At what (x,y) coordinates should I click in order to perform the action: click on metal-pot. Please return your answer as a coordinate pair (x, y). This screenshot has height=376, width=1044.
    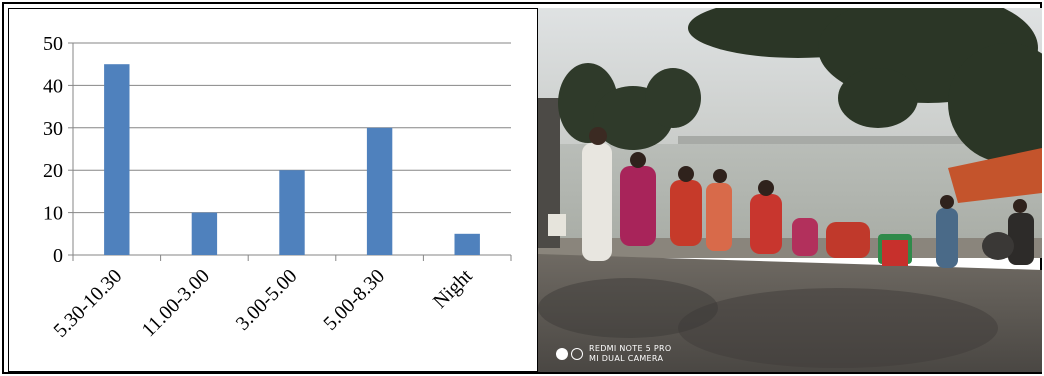
    Looking at the image, I should click on (998, 246).